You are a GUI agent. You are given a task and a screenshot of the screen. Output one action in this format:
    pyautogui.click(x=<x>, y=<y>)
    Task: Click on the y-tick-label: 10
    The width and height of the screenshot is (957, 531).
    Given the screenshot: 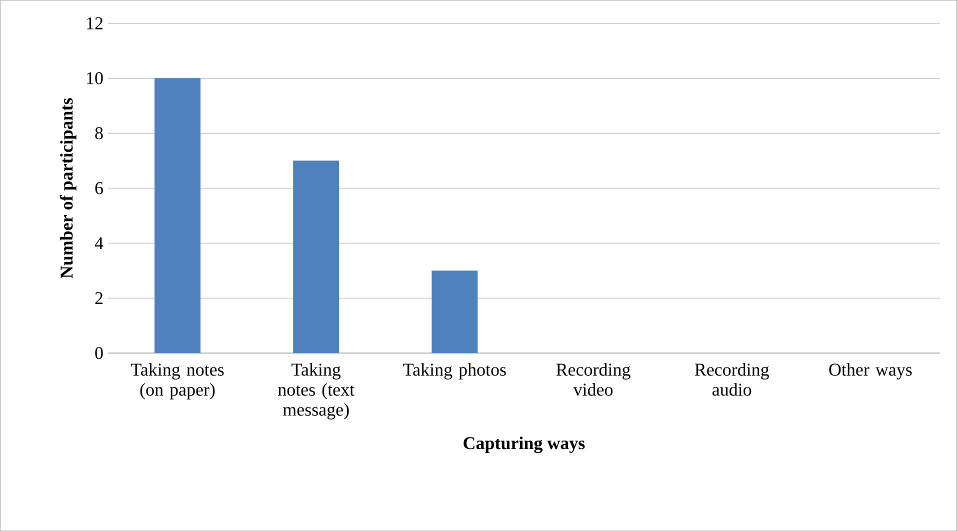 What is the action you would take?
    pyautogui.click(x=95, y=78)
    